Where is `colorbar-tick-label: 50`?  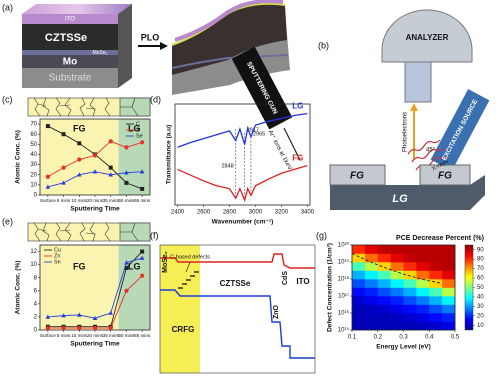
colorbar-tick-label: 50 is located at coordinates (480, 288).